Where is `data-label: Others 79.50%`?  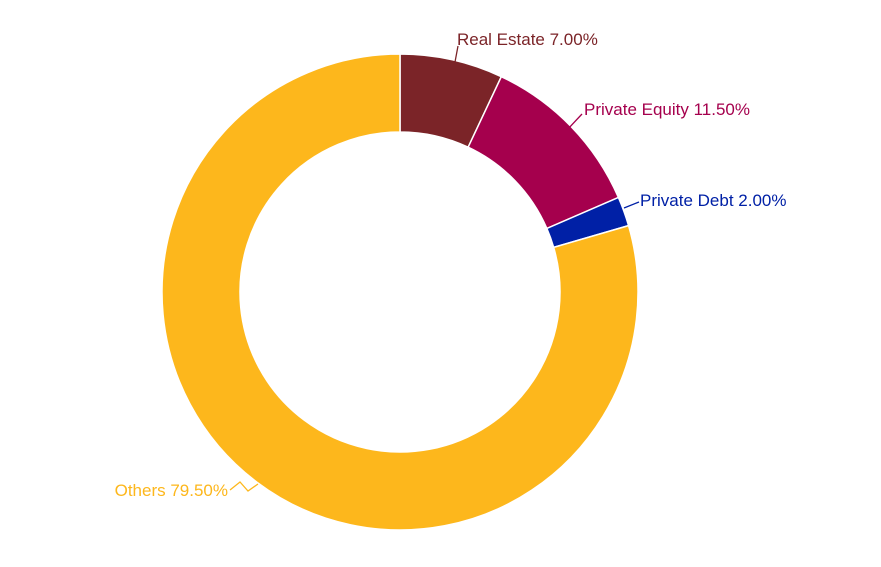
data-label: Others 79.50% is located at coordinates (171, 490).